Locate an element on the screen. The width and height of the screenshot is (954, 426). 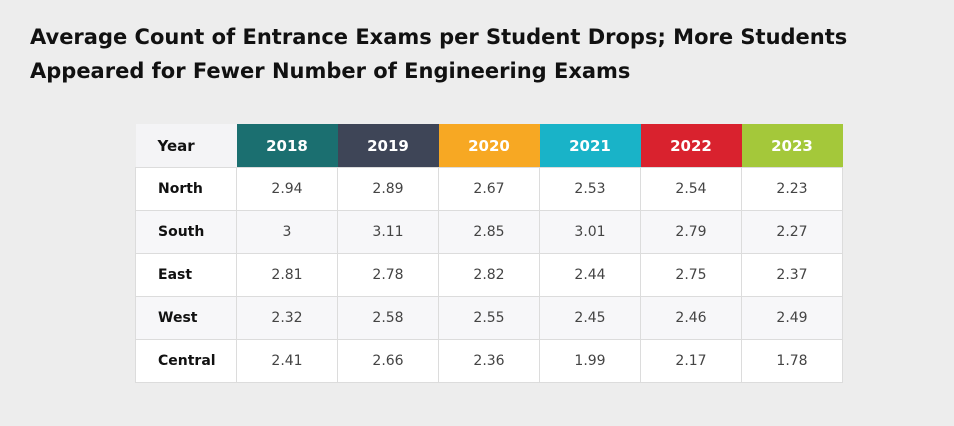
table-cell: 2.46 is located at coordinates (691, 318).